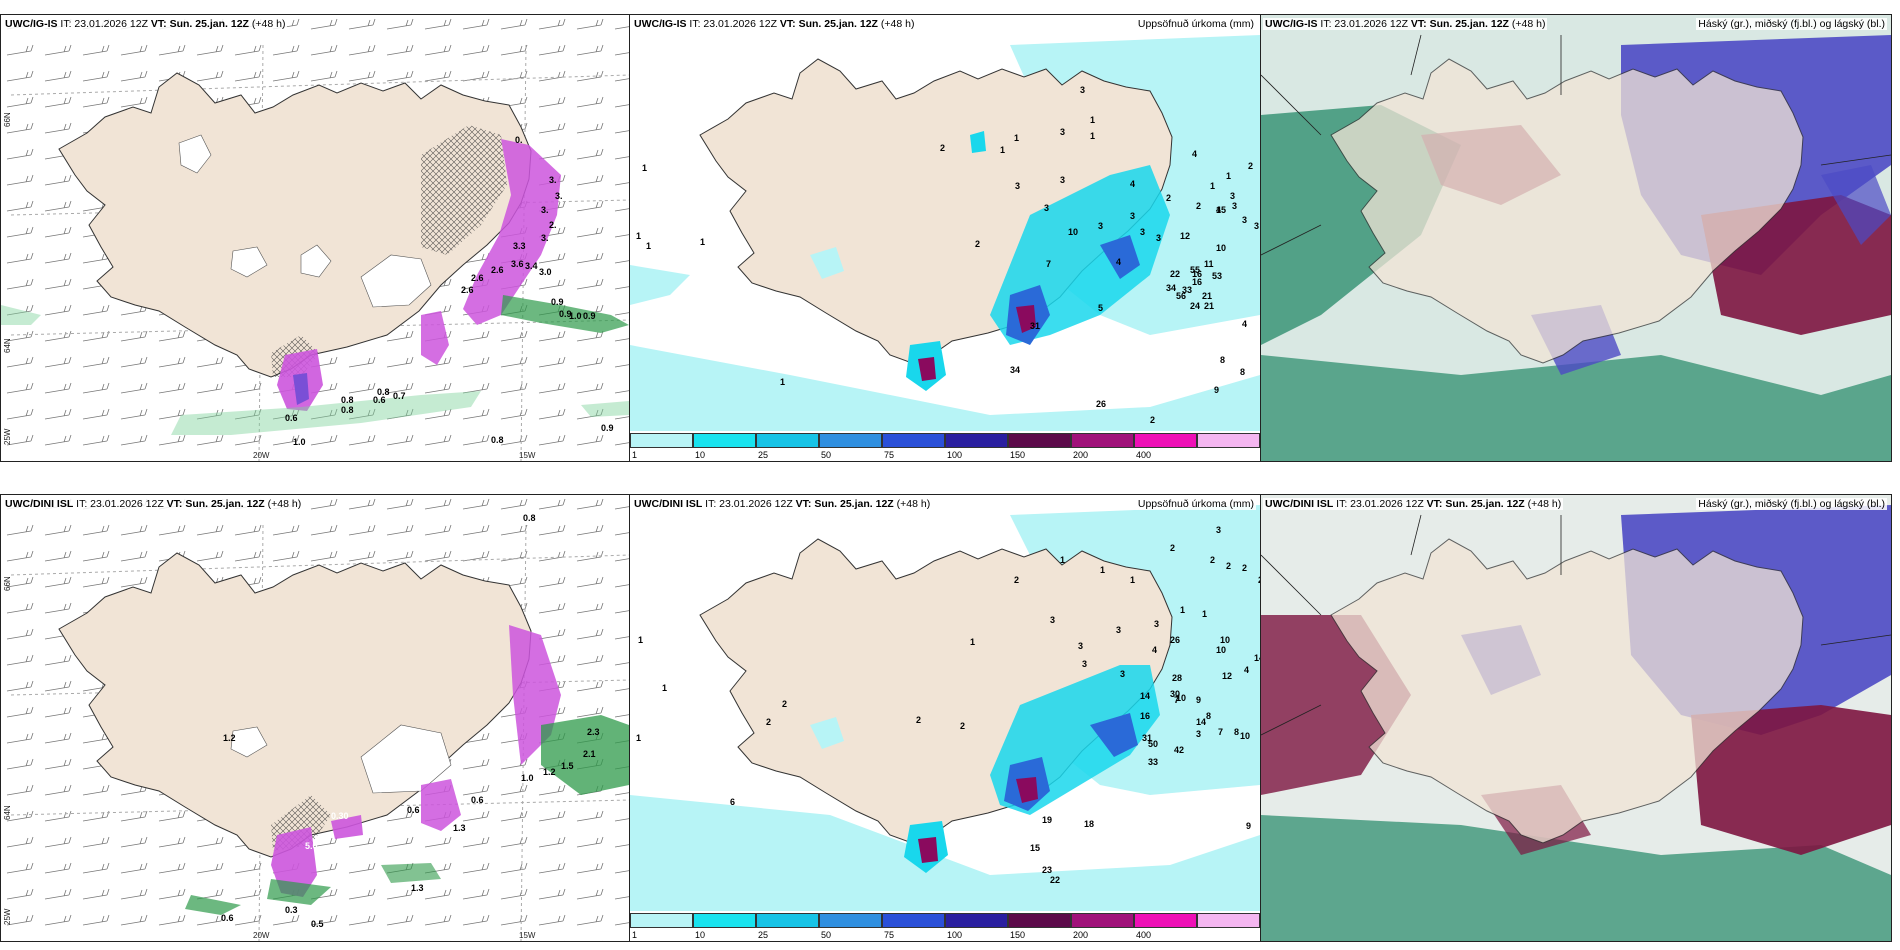 Image resolution: width=1900 pixels, height=950 pixels. Describe the element at coordinates (1101, 404) in the screenshot. I see `value-label: 26` at that location.